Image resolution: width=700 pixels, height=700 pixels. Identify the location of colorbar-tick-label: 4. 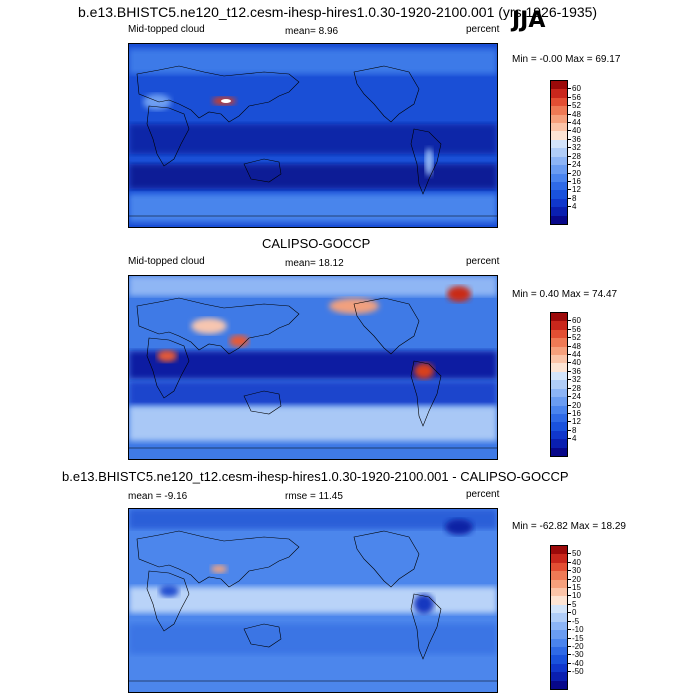
(574, 207).